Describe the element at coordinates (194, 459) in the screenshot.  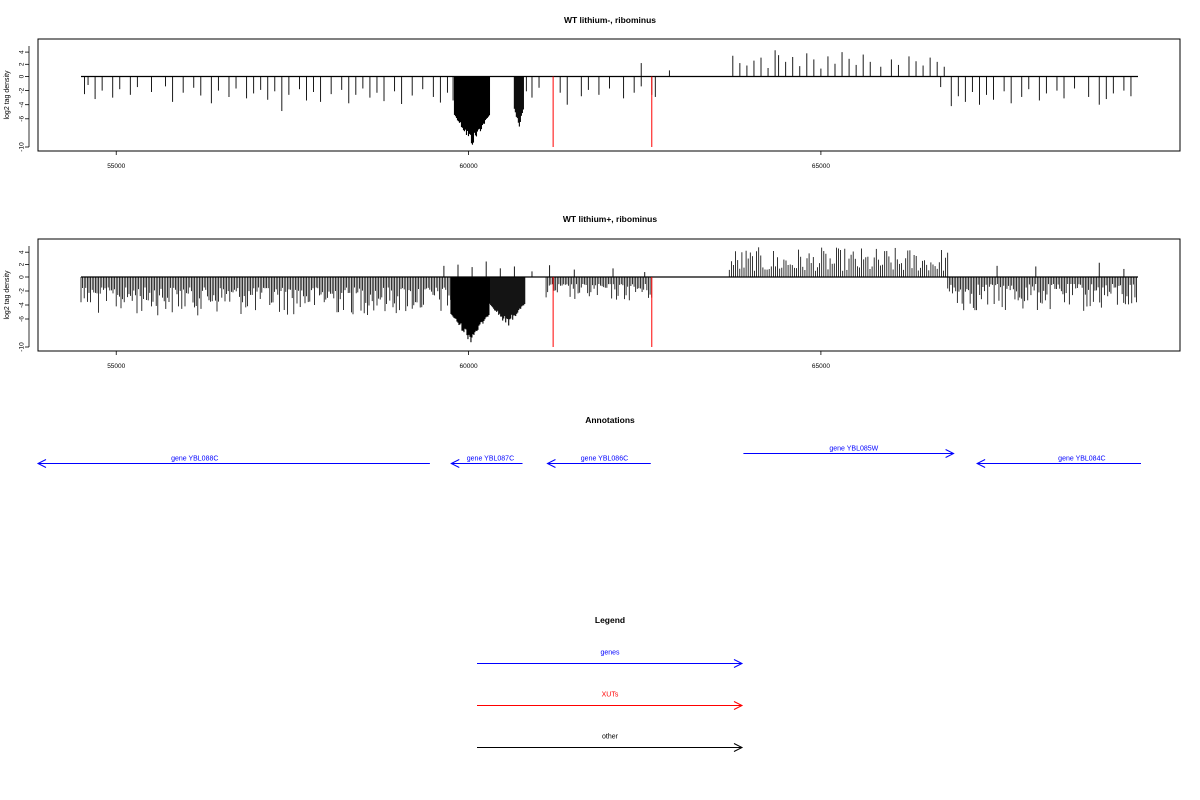
I see `gene-label: gene YBL088C` at that location.